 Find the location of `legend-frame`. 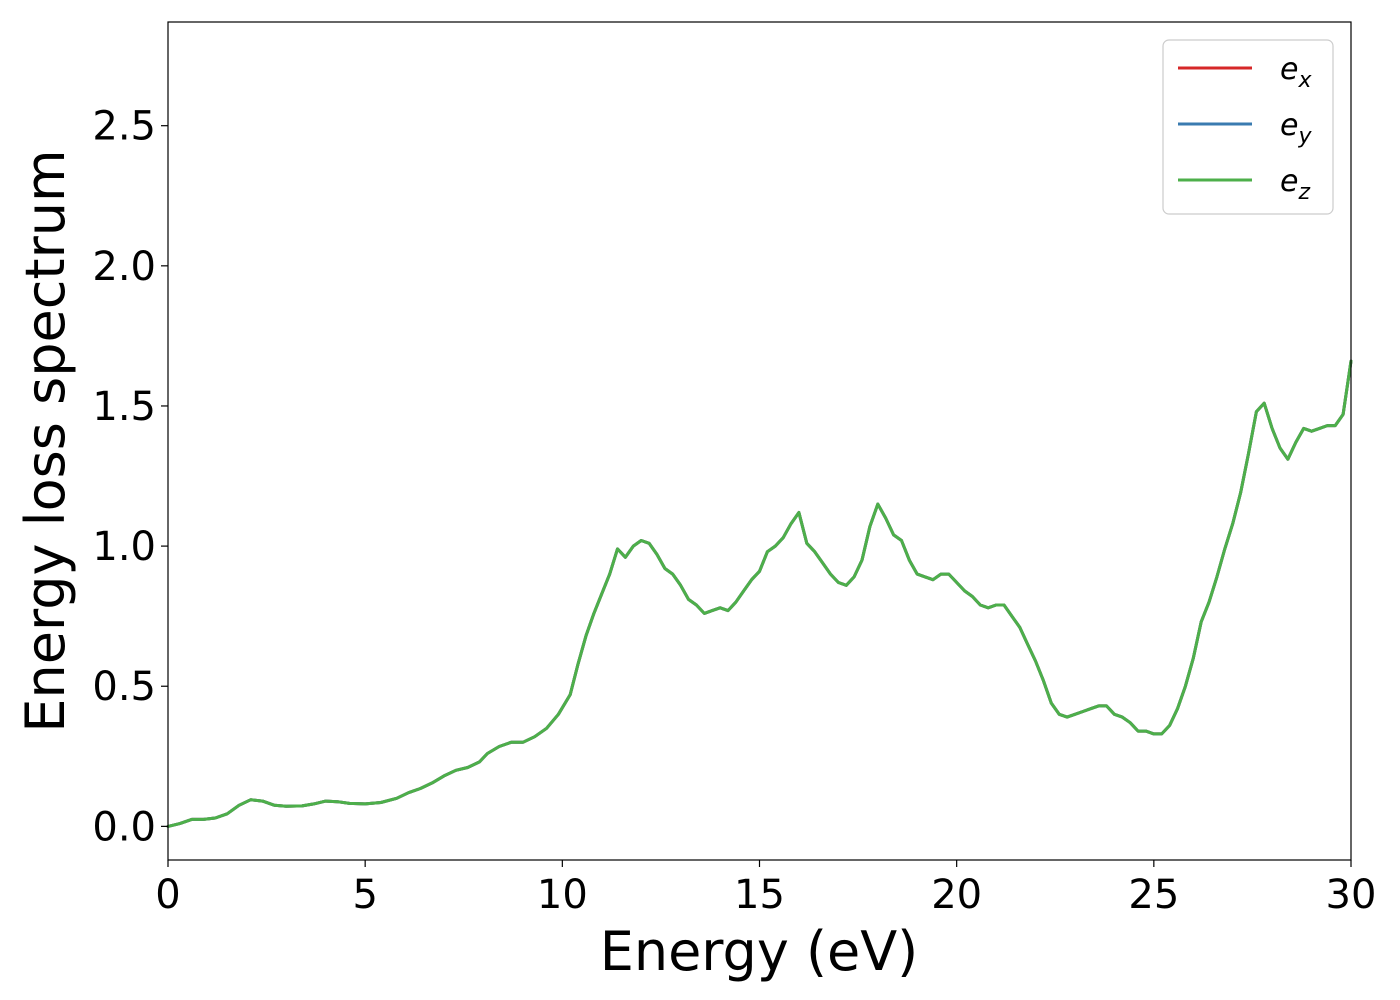

legend-frame is located at coordinates (1248, 127).